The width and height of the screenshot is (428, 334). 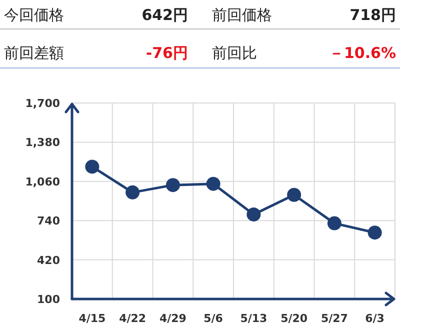 I want to click on text: 今回価格, so click(x=34, y=15).